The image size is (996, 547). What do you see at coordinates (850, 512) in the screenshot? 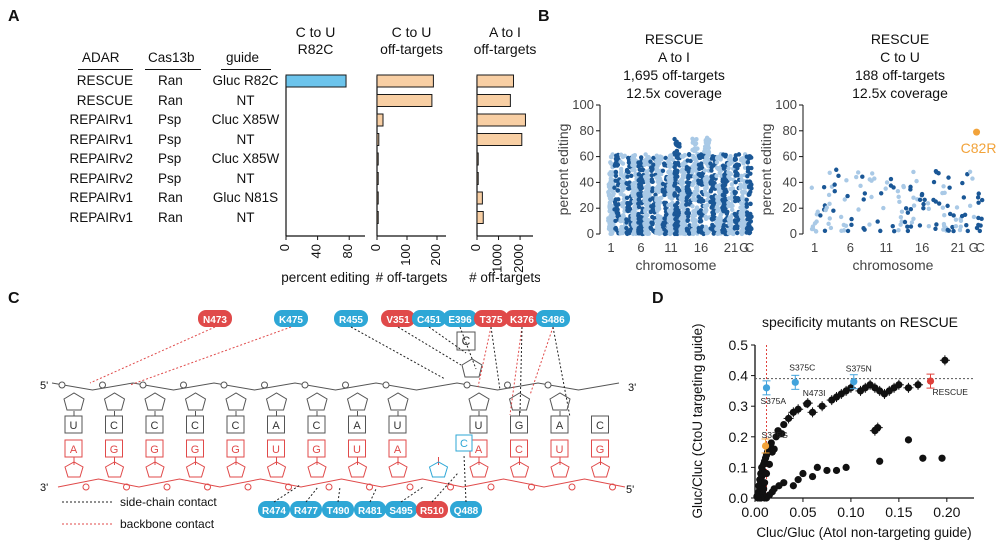
I see `x-tick-label: 0.10` at bounding box center [850, 512].